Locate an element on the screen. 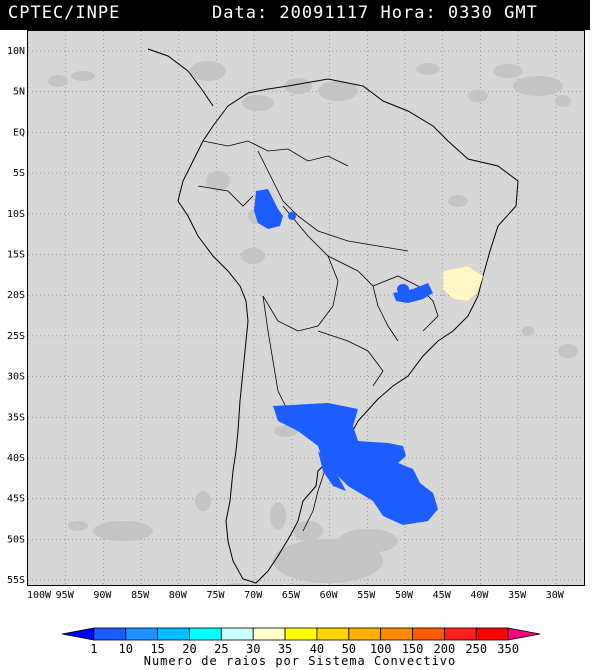 The width and height of the screenshot is (600, 670). lon-tick-label: 70W is located at coordinates (253, 595).